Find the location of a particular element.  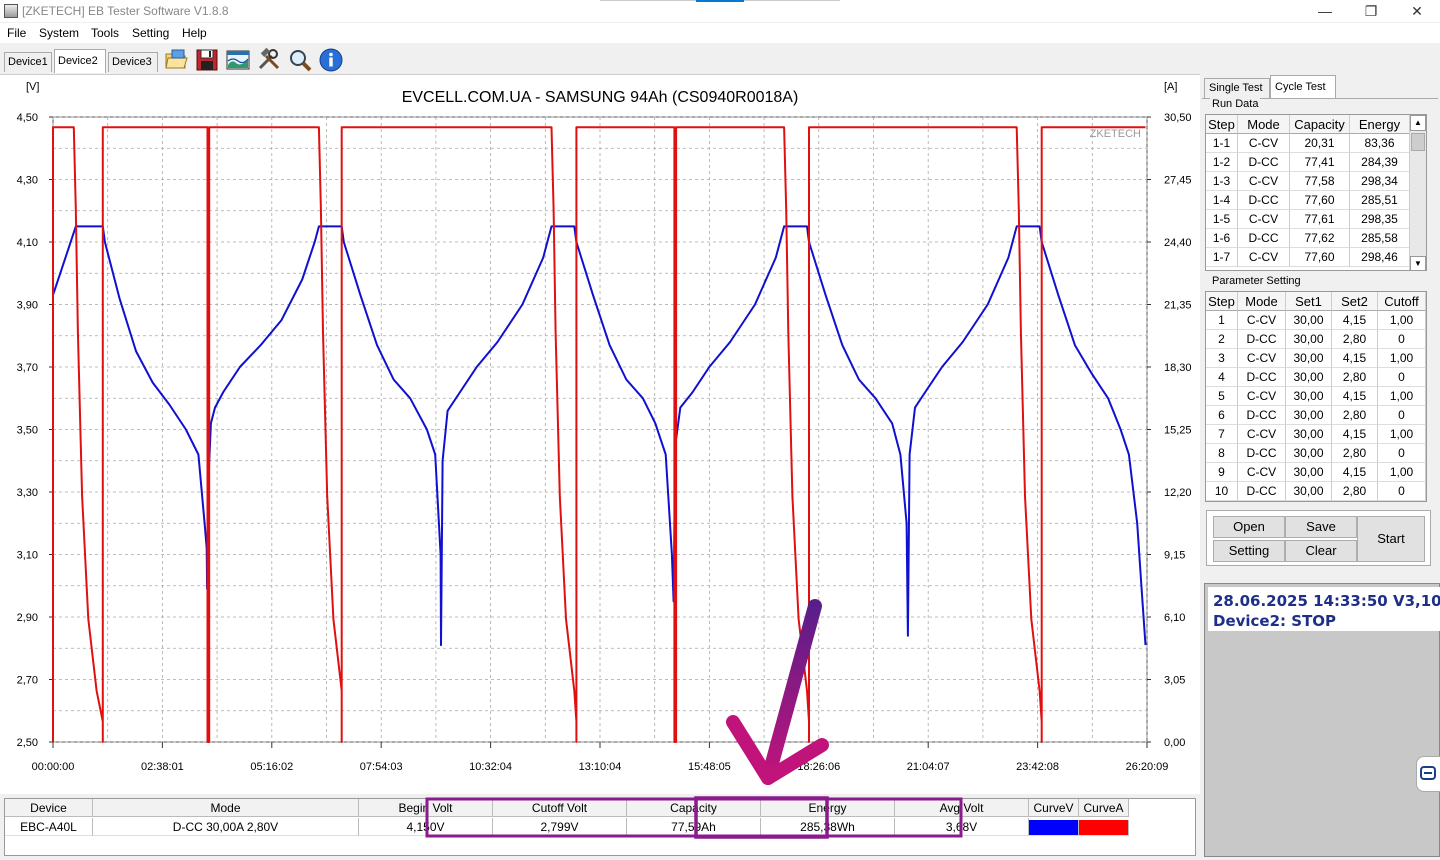

header-avg-volt: Avg Volt is located at coordinates (962, 808).